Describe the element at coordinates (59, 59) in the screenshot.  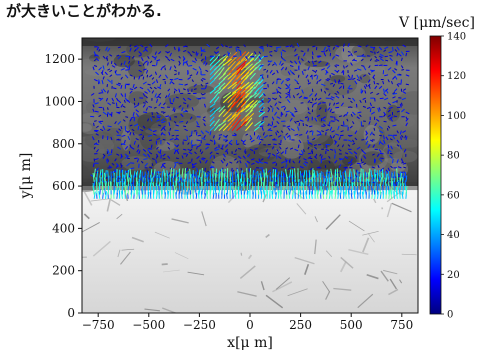
I see `y-tick-label: 1200` at that location.